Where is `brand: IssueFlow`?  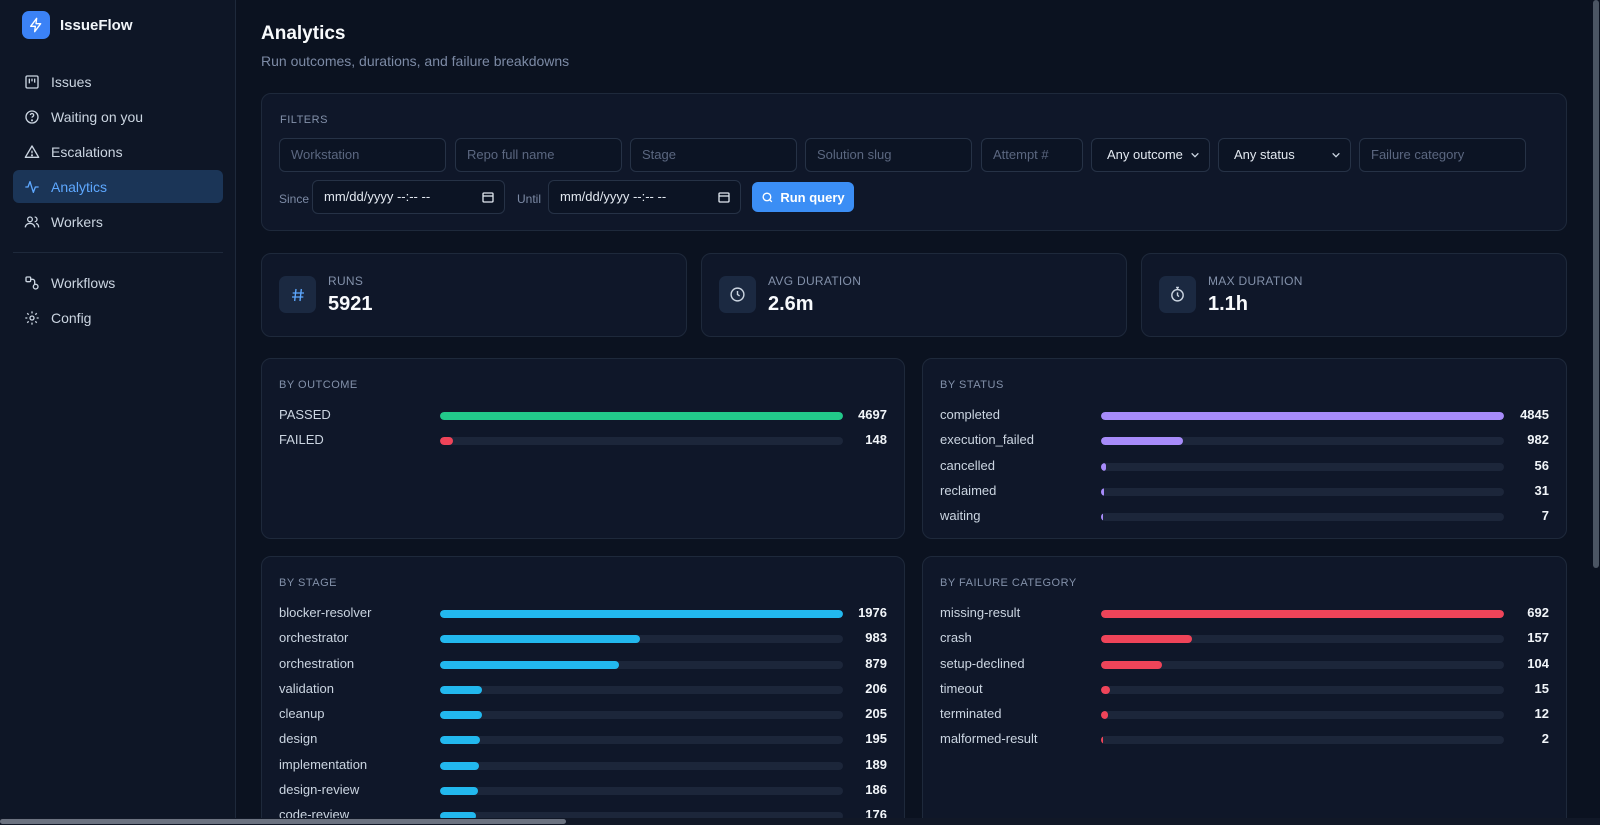 brand: IssueFlow is located at coordinates (77, 25).